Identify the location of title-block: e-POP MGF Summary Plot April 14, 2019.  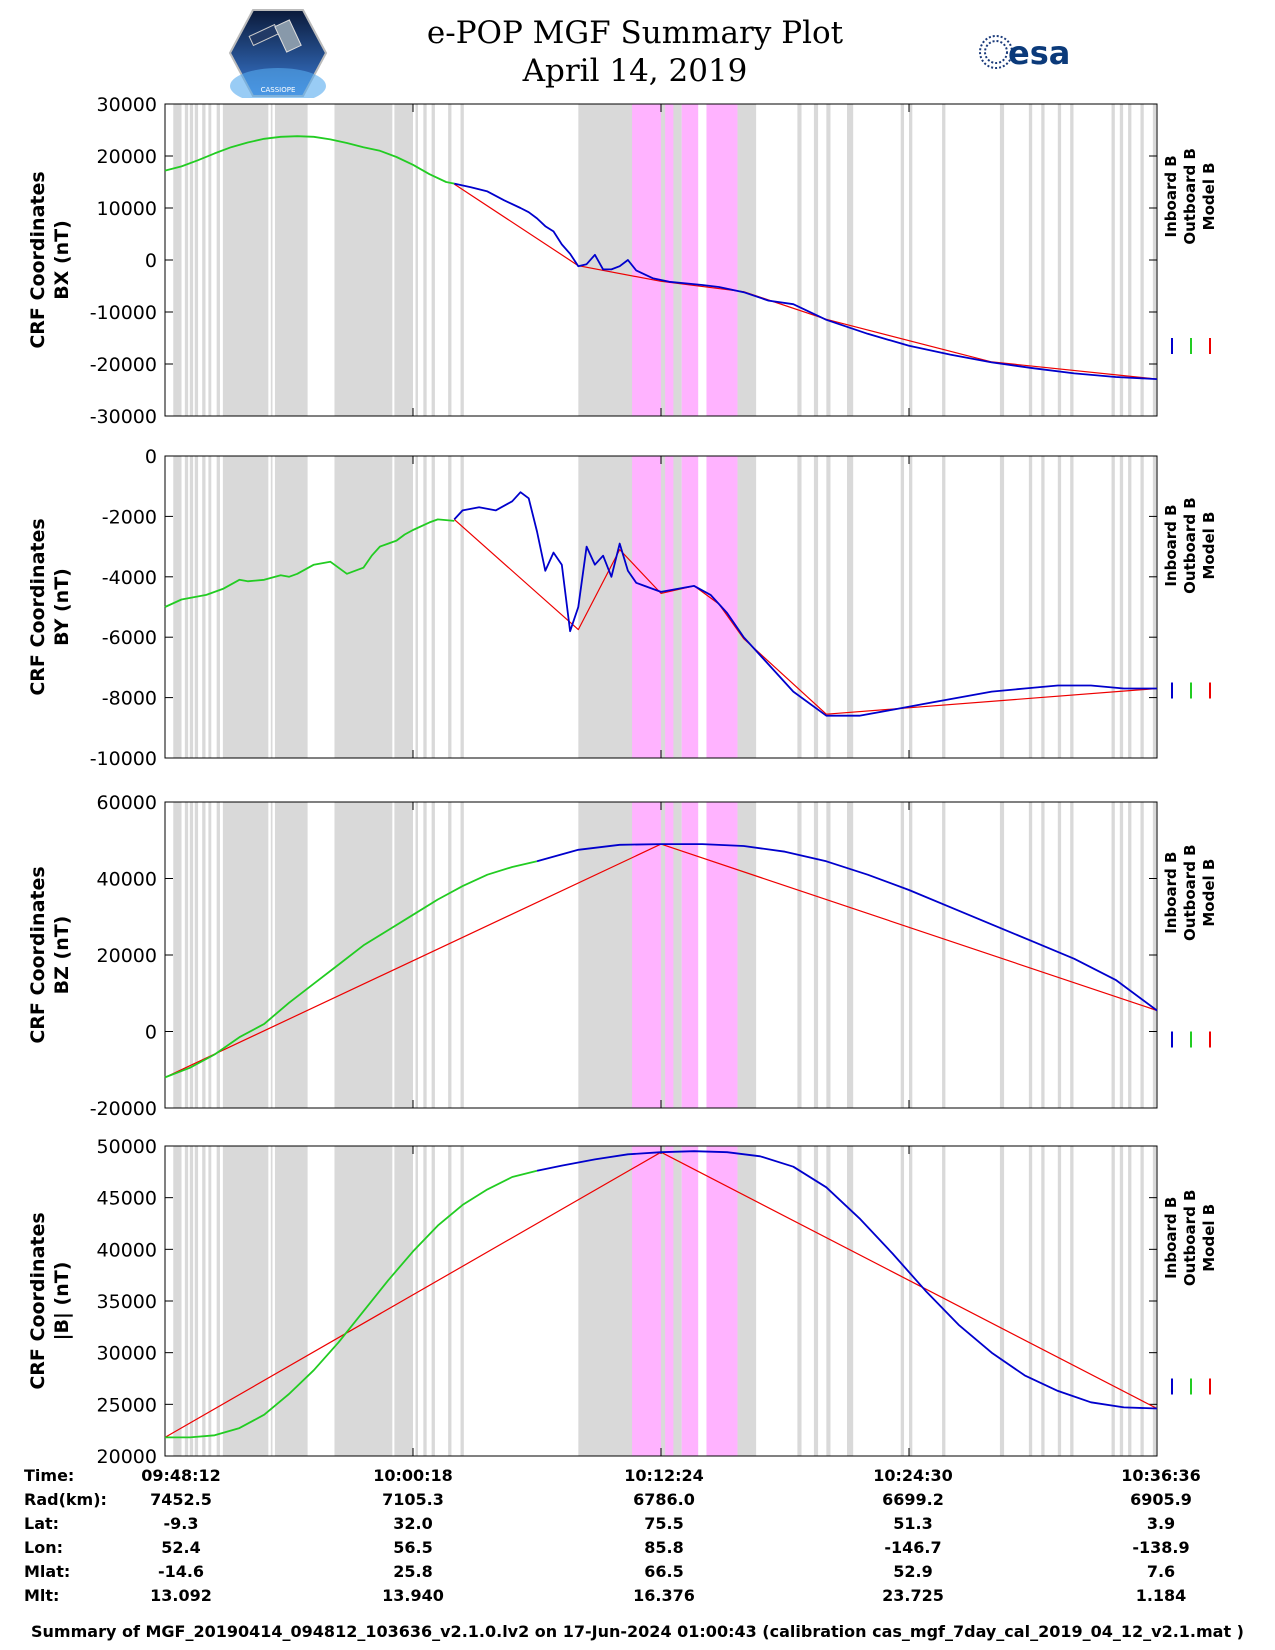
(635, 52).